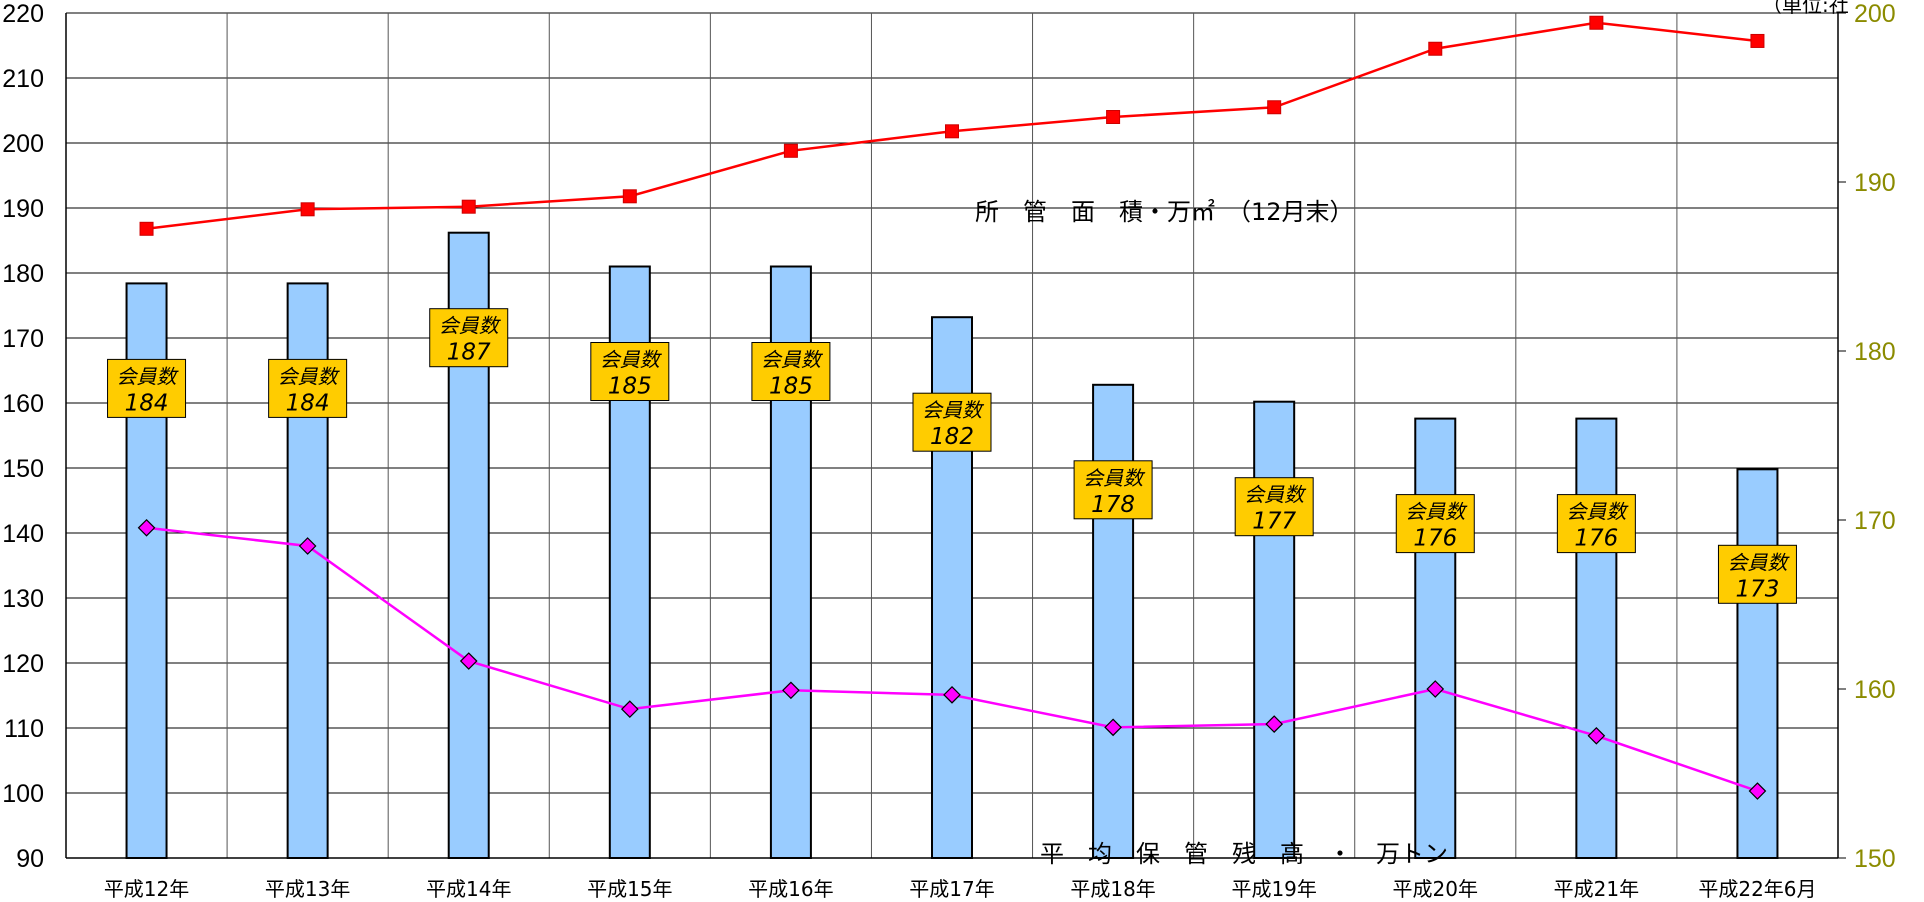  I want to click on y-tick-right: 160, so click(1875, 690).